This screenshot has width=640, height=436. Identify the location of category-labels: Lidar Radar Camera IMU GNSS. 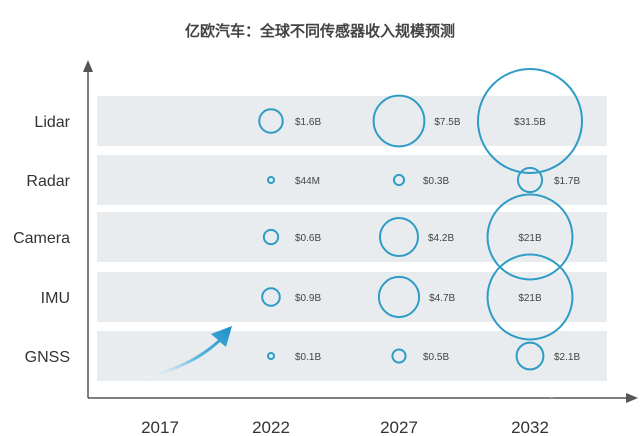
(42, 240).